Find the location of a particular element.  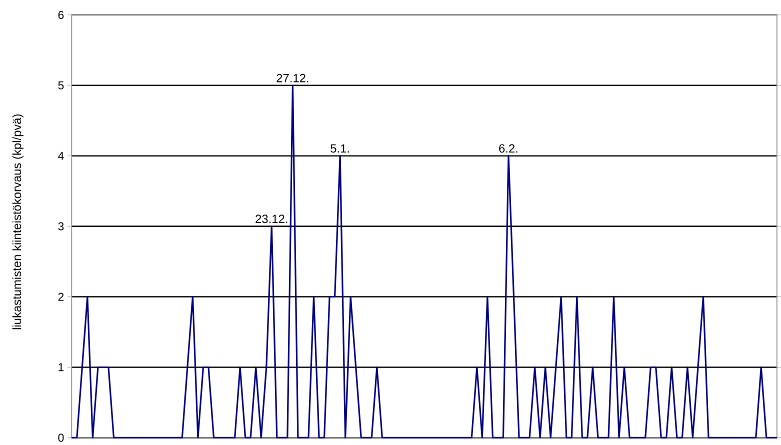

y-tick-label: 1 is located at coordinates (61, 367).